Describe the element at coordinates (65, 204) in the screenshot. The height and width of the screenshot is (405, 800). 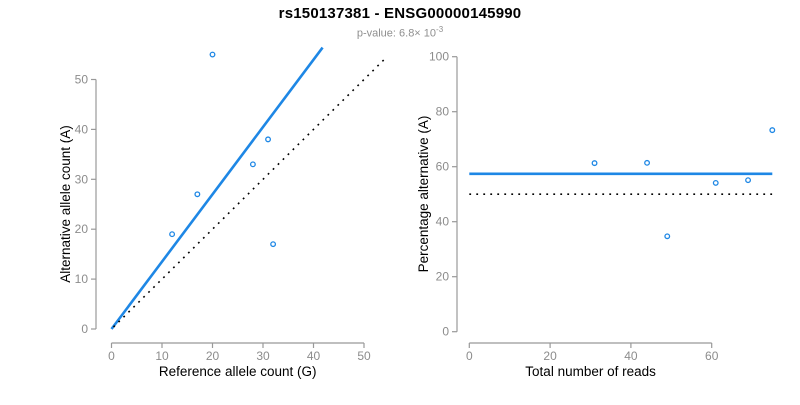
I see `y-axis-label: Alternative allele count (A)` at that location.